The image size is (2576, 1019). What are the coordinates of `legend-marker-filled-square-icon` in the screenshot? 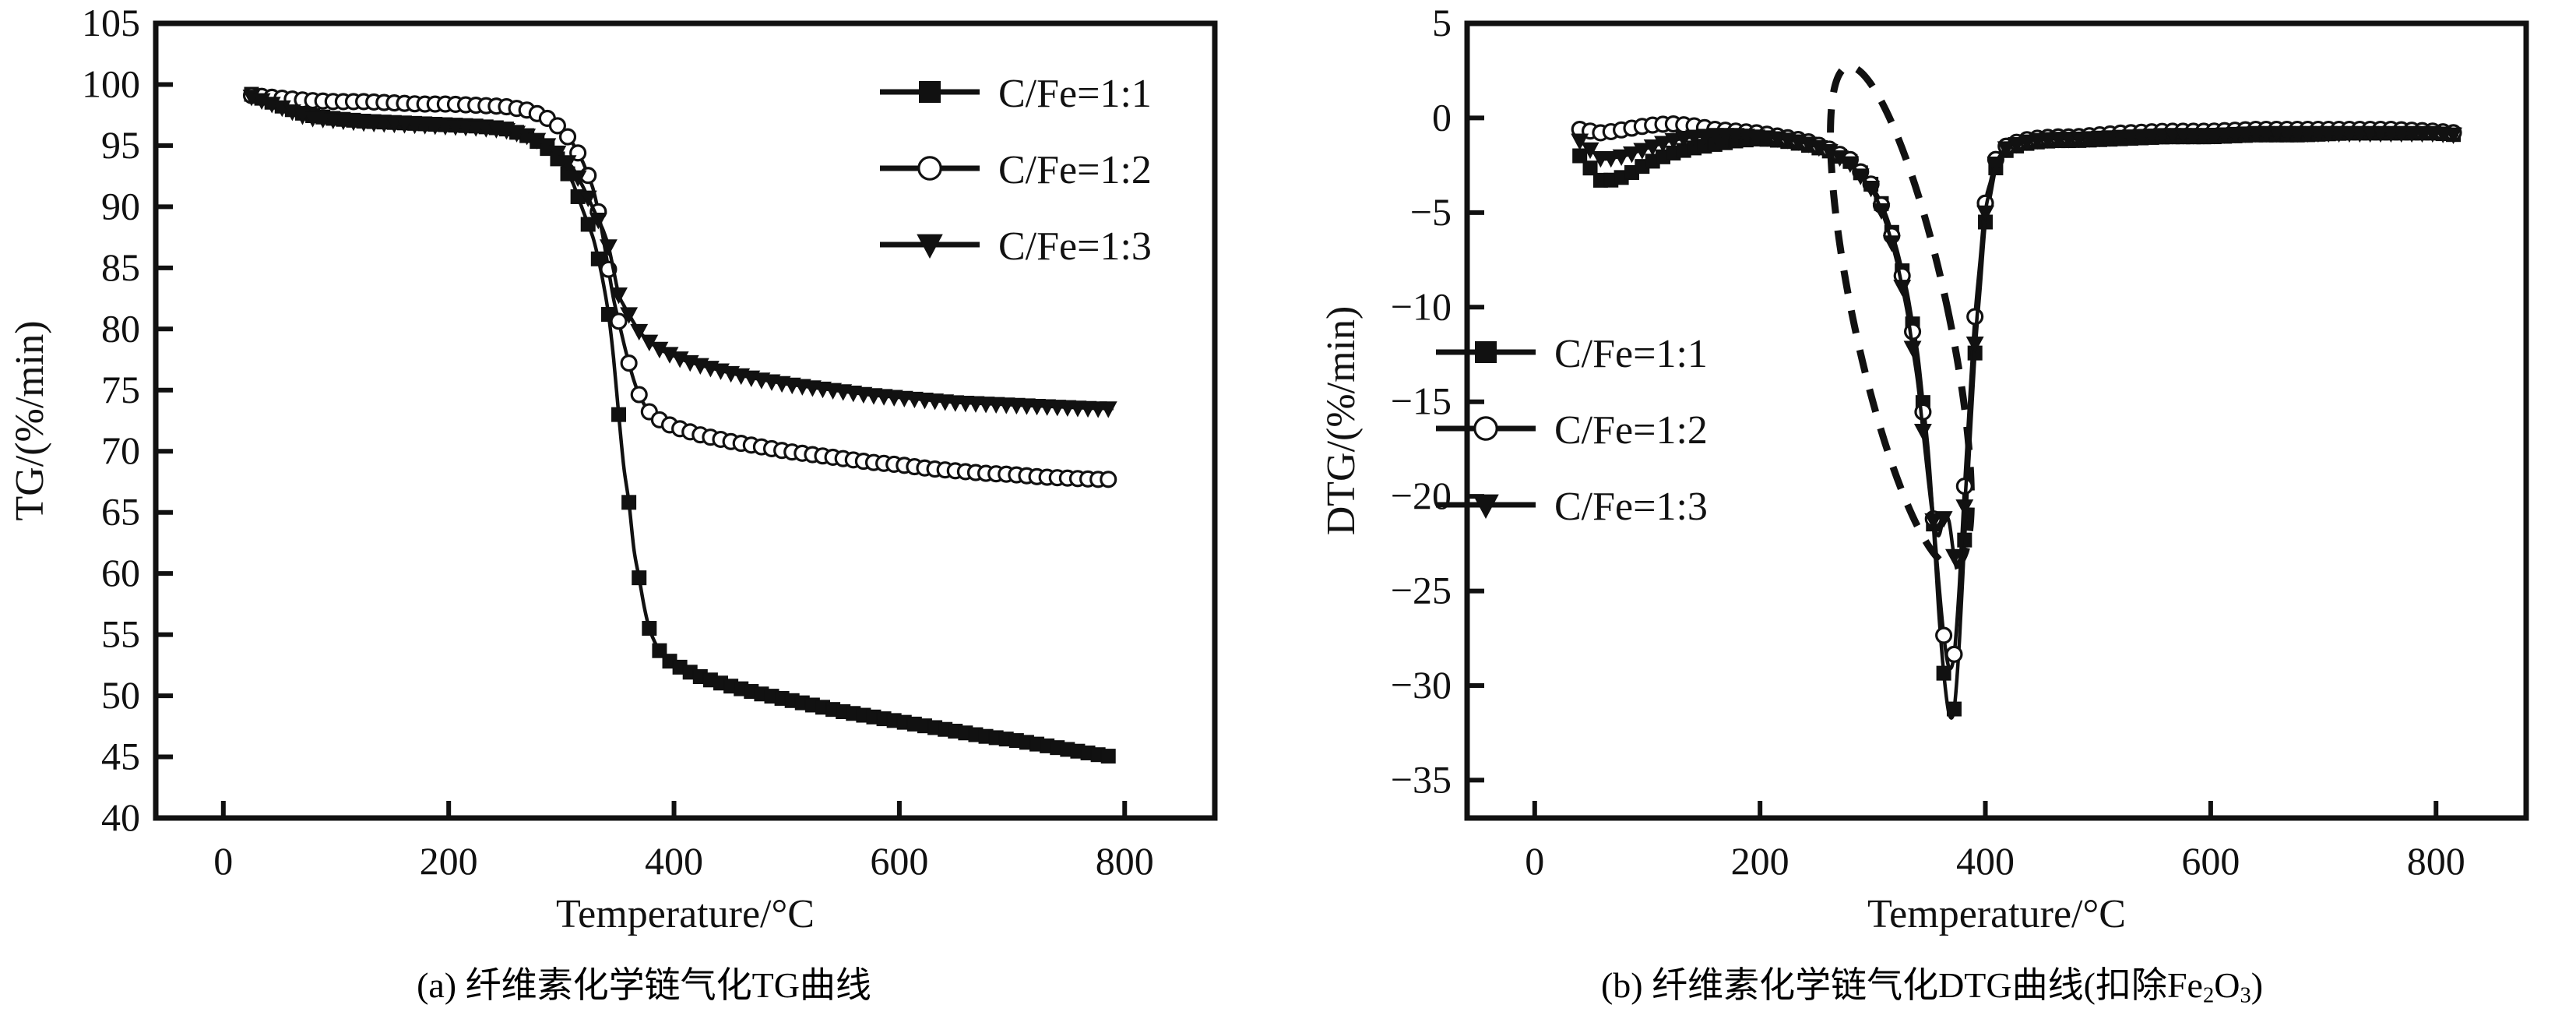 It's located at (1486, 352).